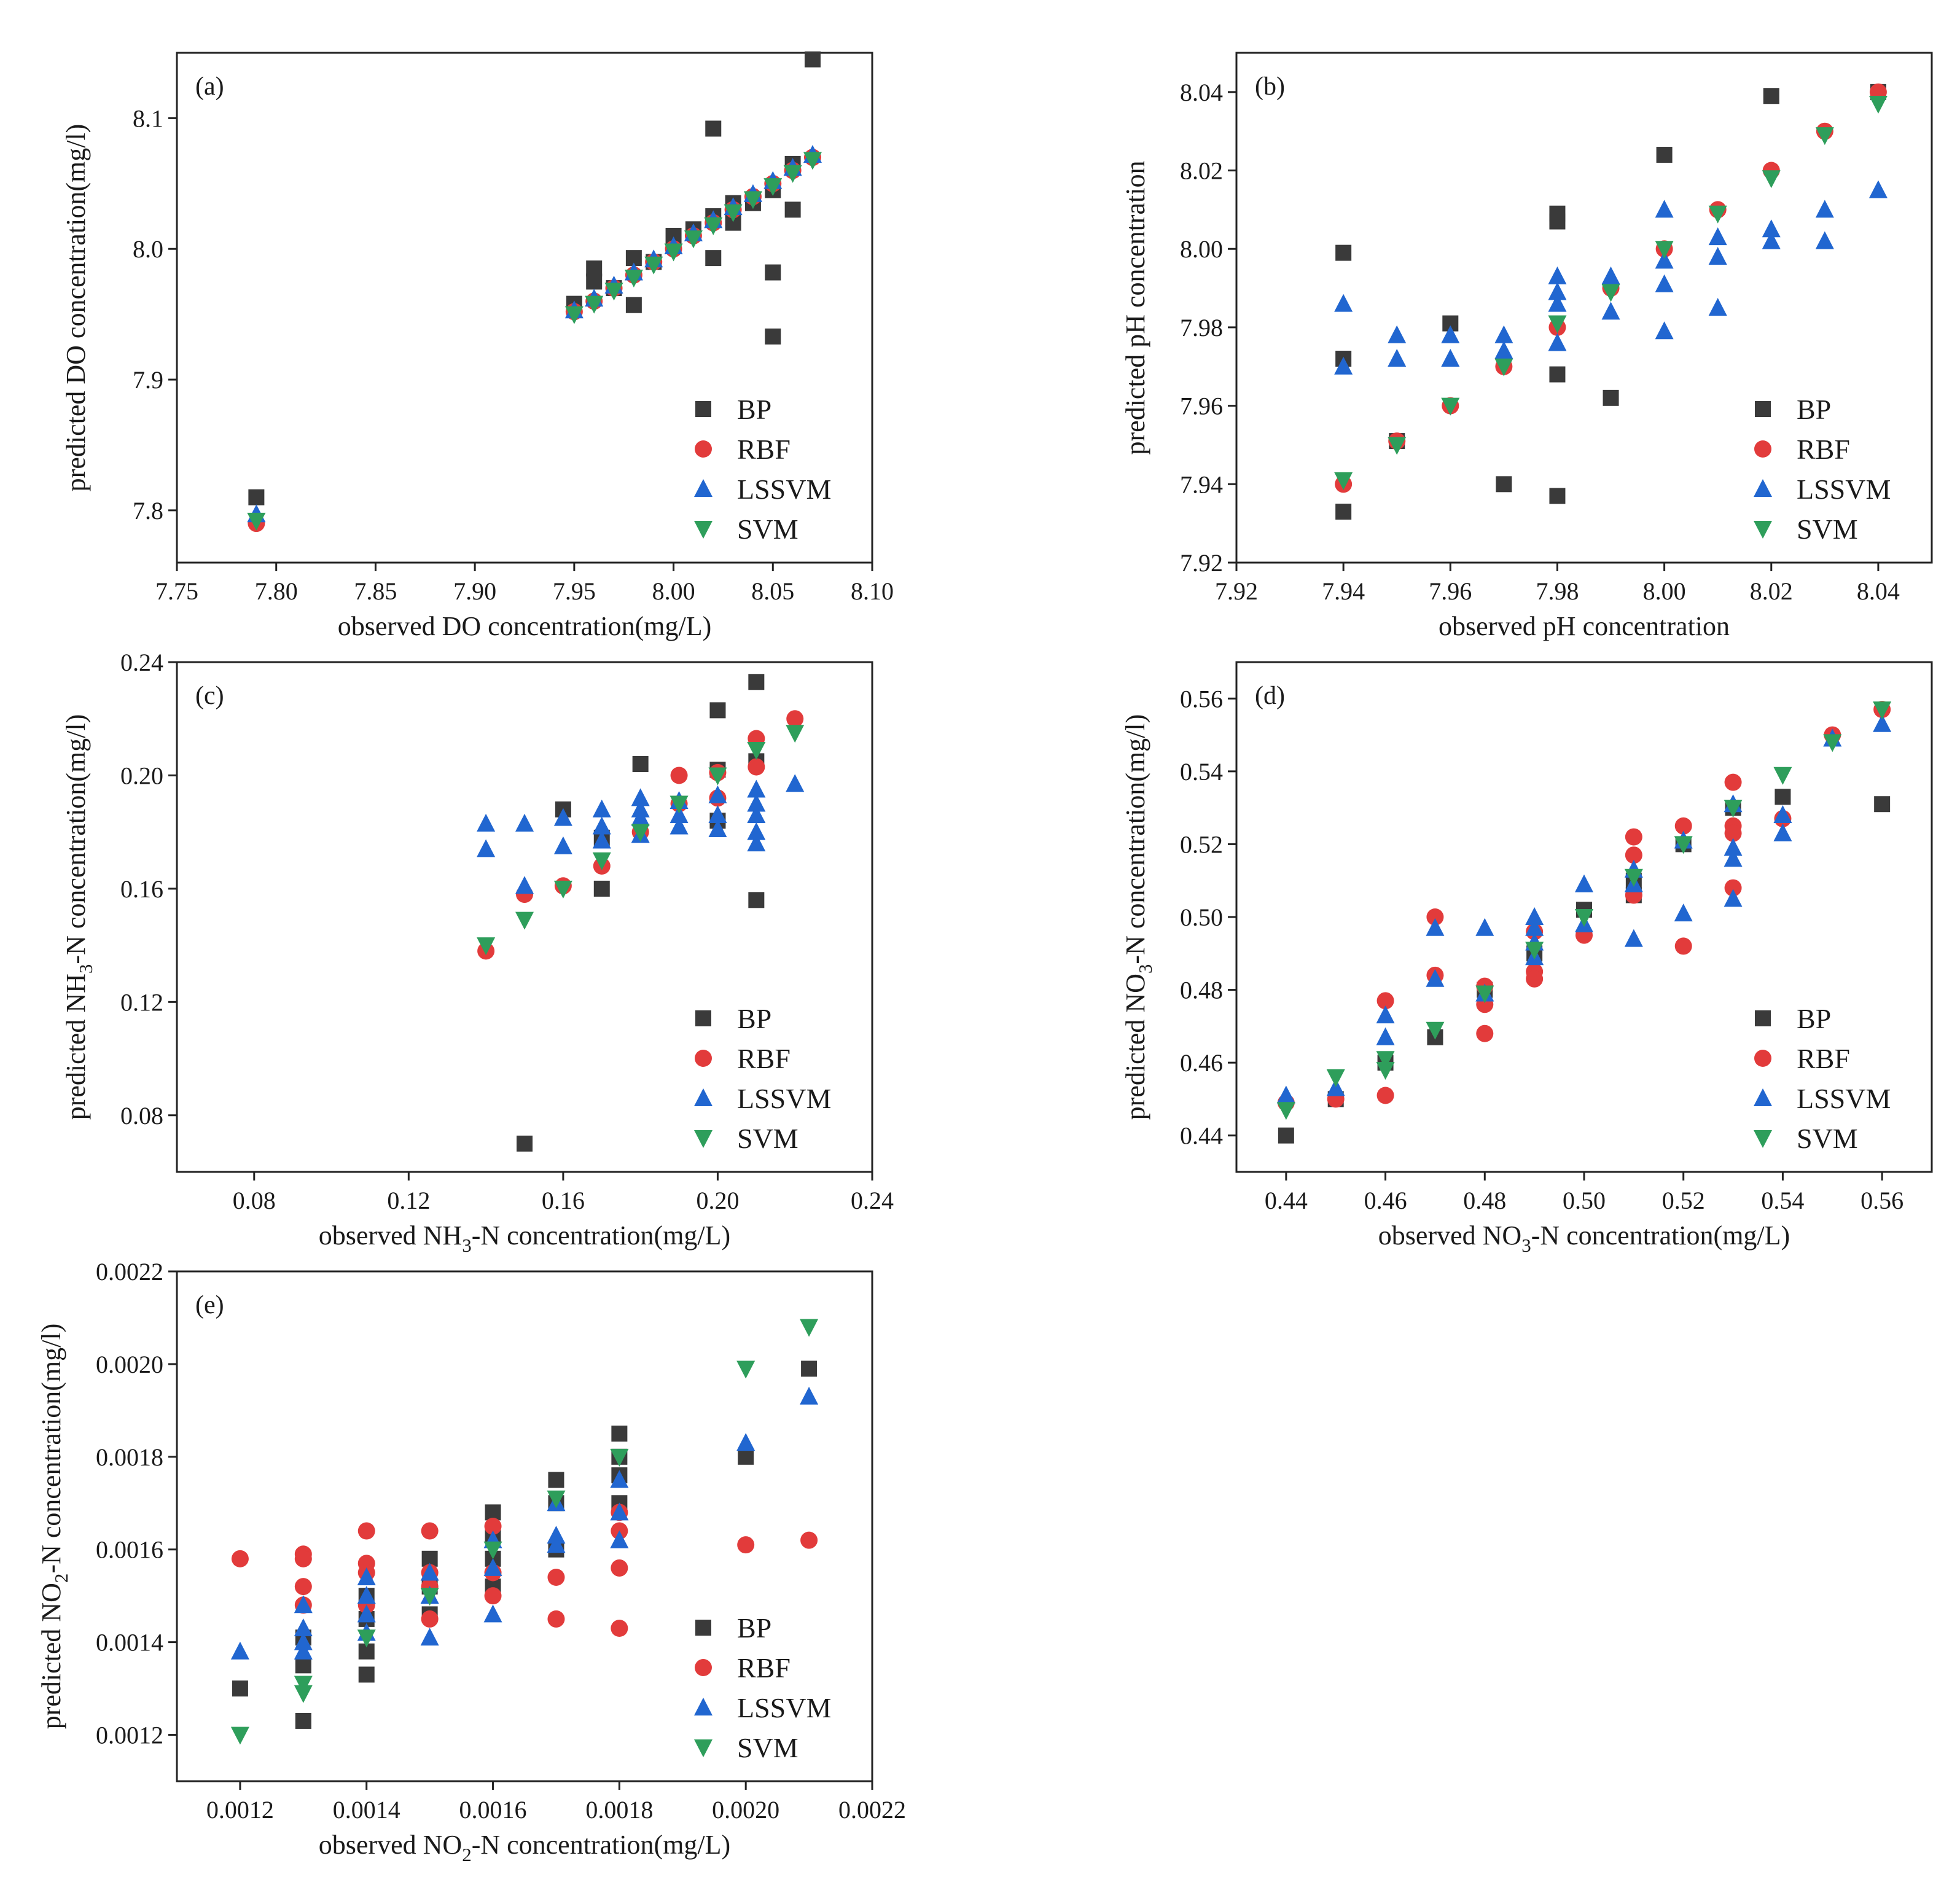 This screenshot has width=1960, height=1885. Describe the element at coordinates (767, 1138) in the screenshot. I see `legend-label-svm: SVM` at that location.